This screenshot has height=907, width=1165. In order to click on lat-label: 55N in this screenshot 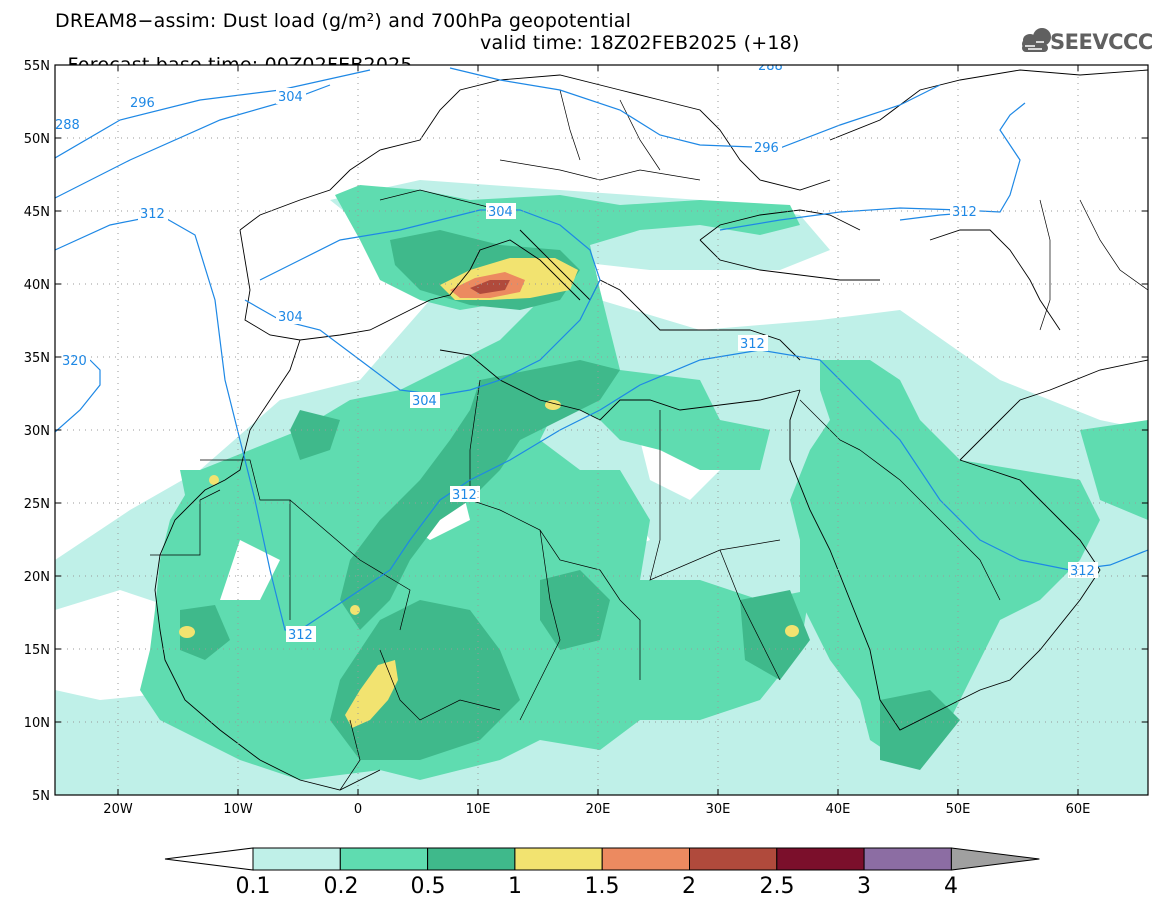, I will do `click(37, 66)`.